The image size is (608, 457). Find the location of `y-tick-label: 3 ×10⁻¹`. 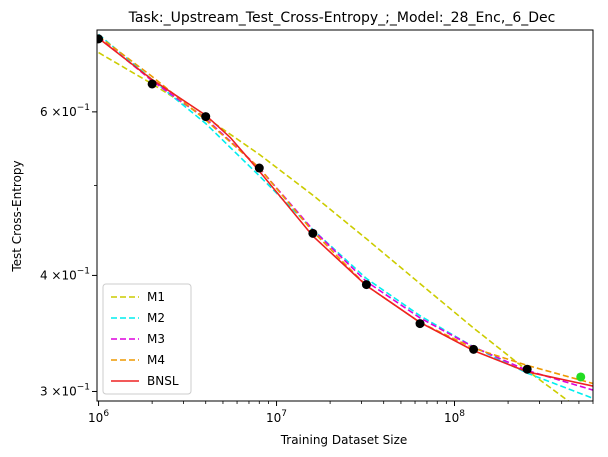

y-tick-label: 3 ×10⁻¹ is located at coordinates (65, 390).